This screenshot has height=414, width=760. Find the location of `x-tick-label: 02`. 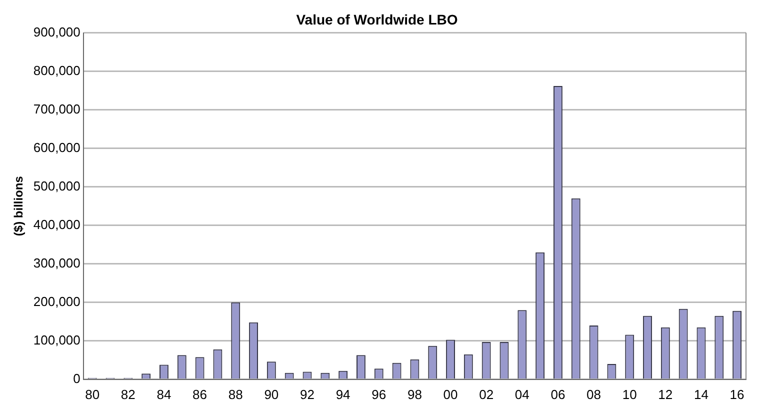

x-tick-label: 02 is located at coordinates (486, 394).